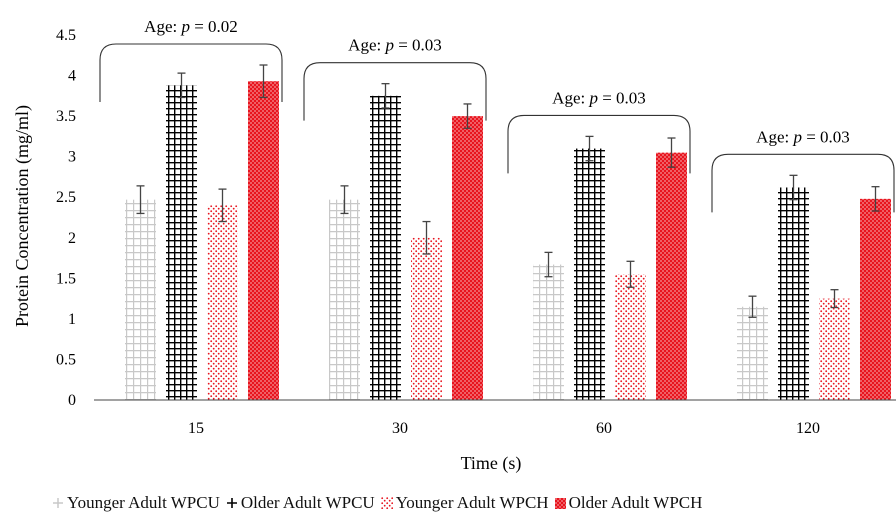 This screenshot has width=896, height=514. What do you see at coordinates (72, 319) in the screenshot?
I see `y-tick-label: 1` at bounding box center [72, 319].